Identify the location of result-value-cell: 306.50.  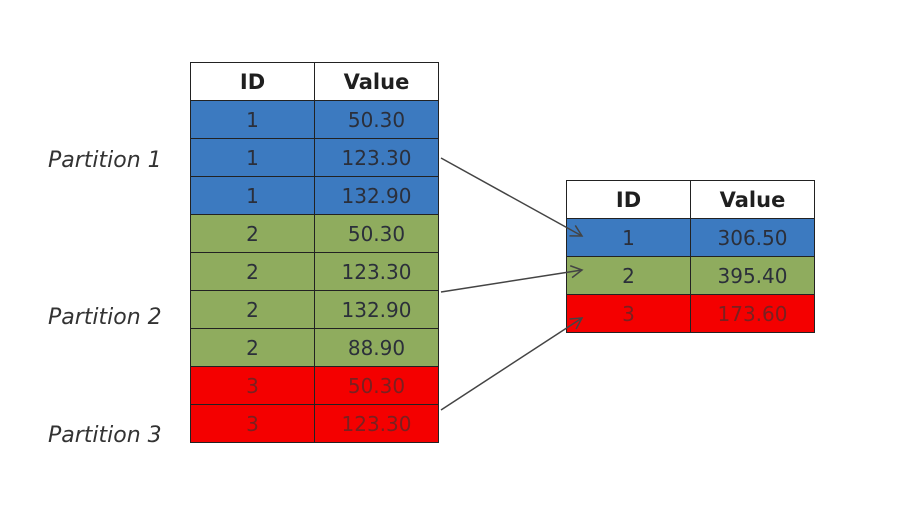
(752, 237).